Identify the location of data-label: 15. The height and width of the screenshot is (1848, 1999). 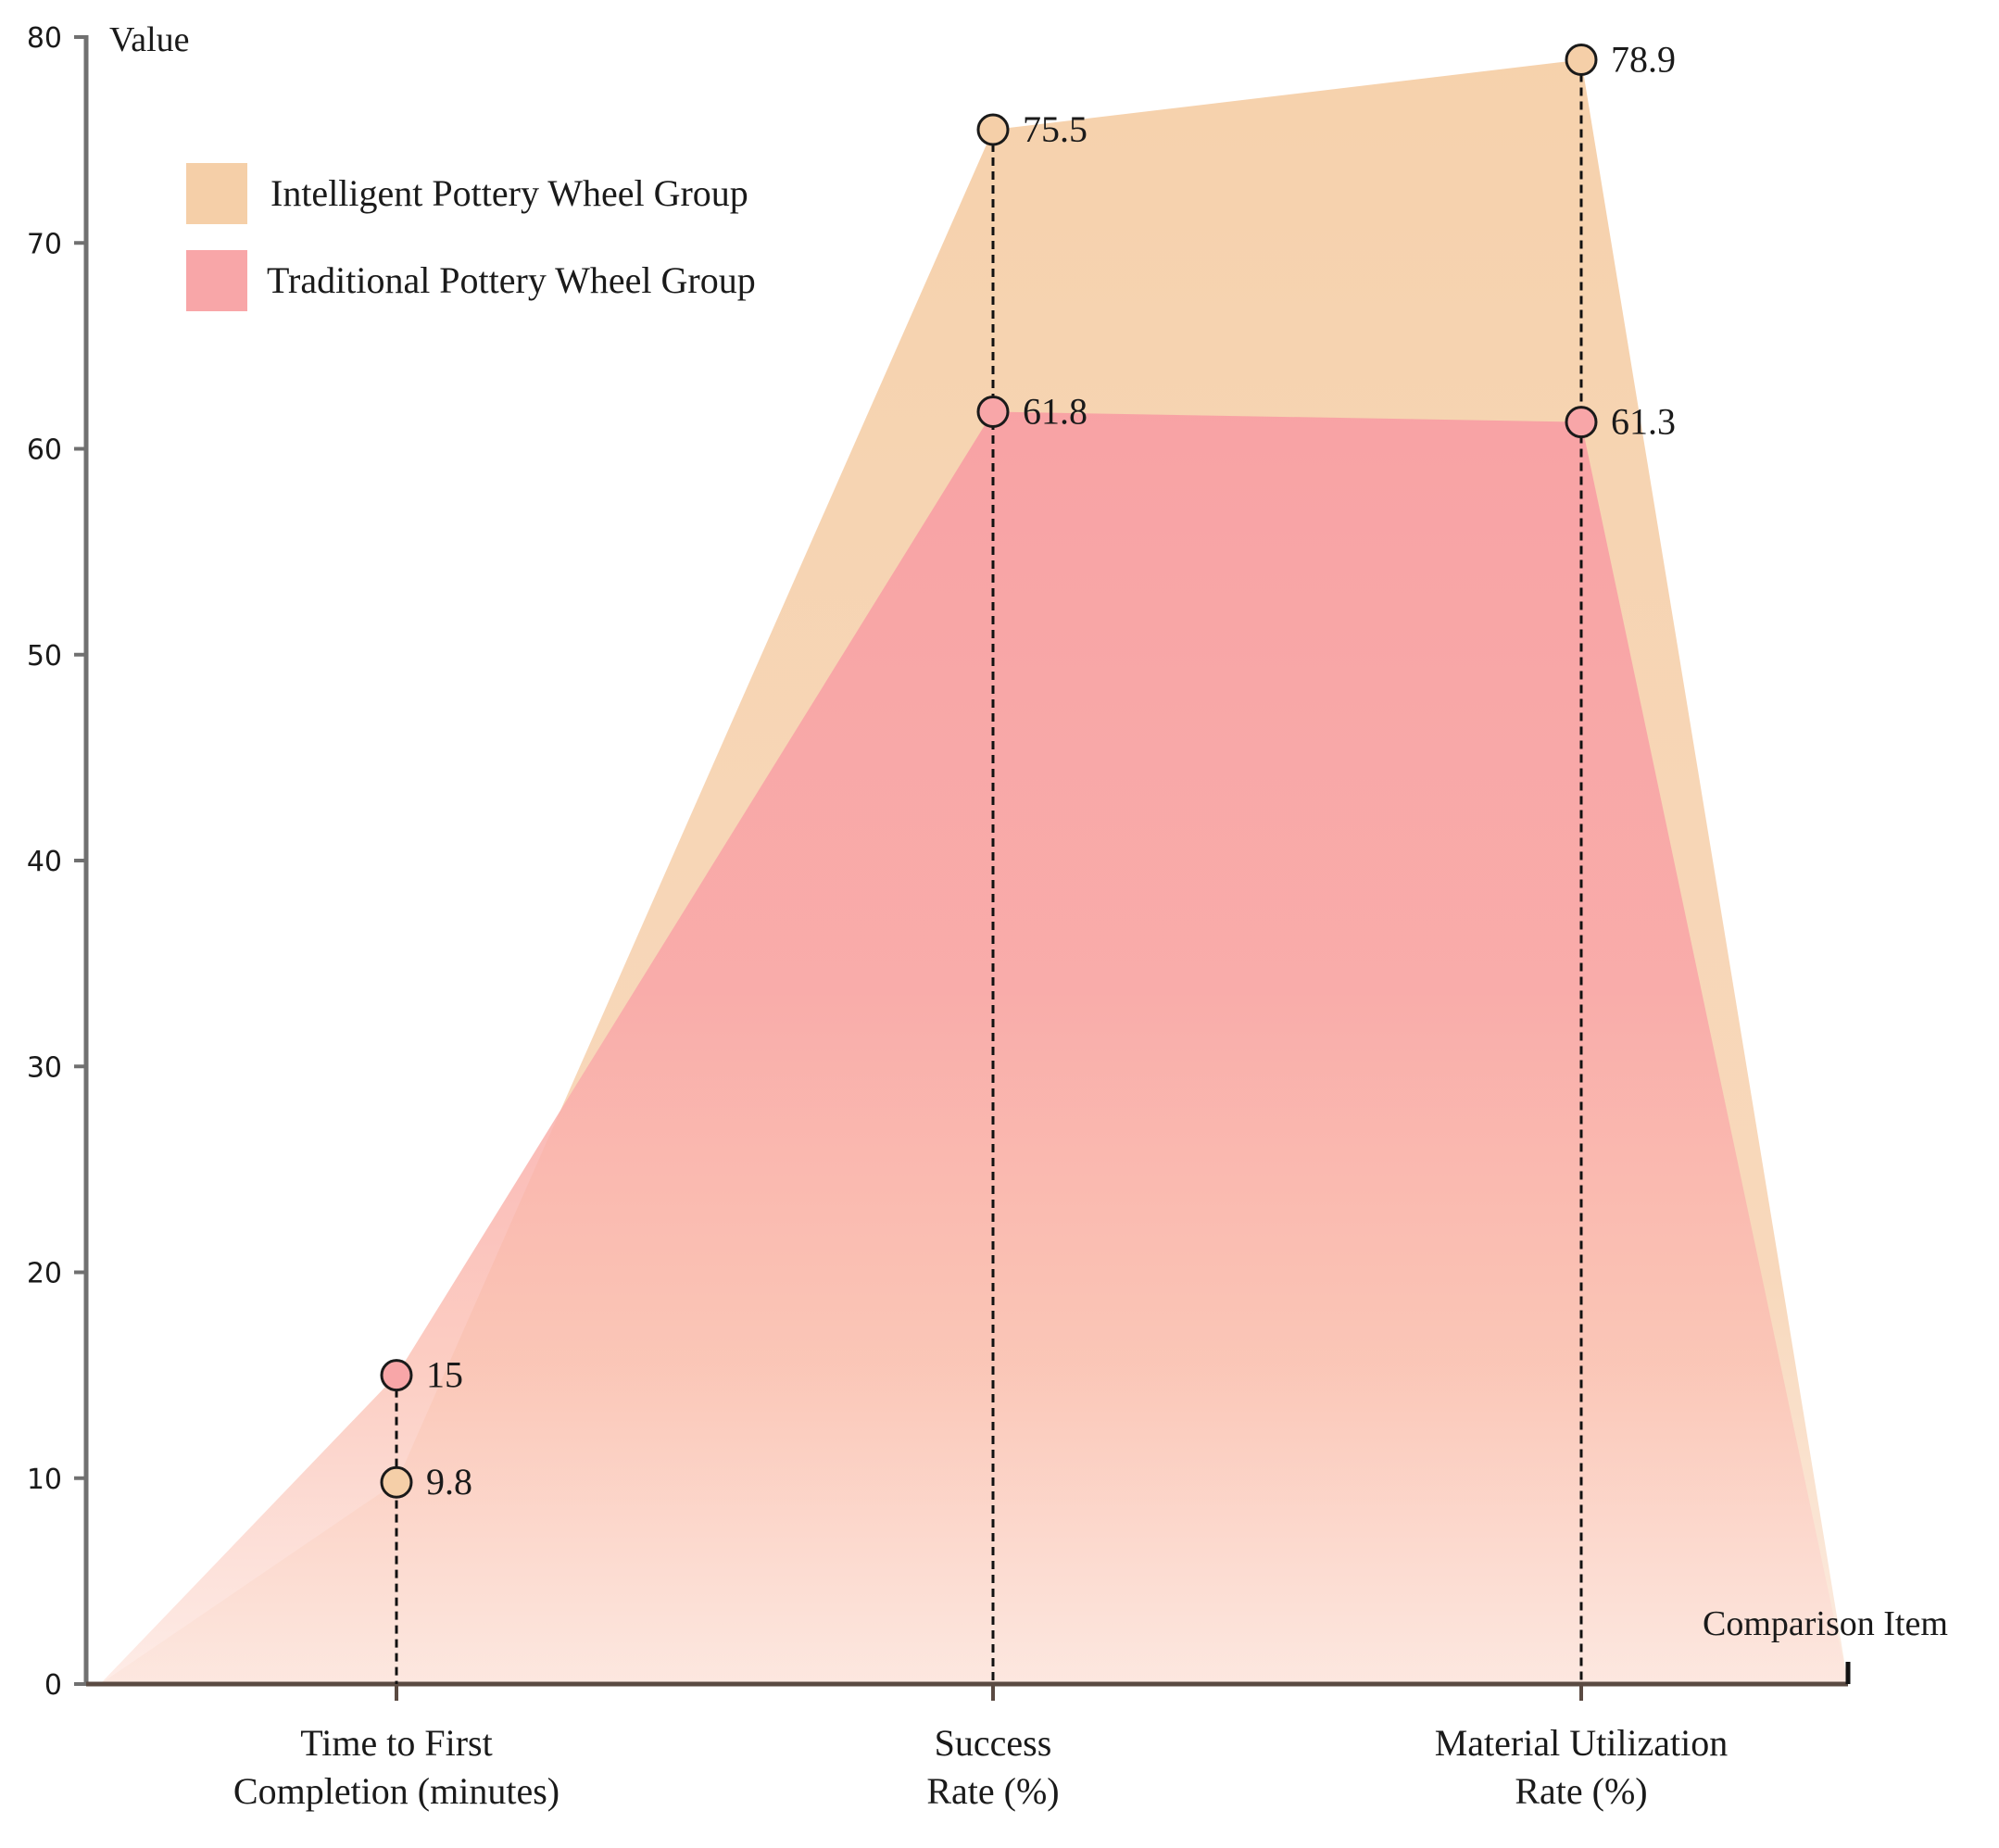
(444, 1375).